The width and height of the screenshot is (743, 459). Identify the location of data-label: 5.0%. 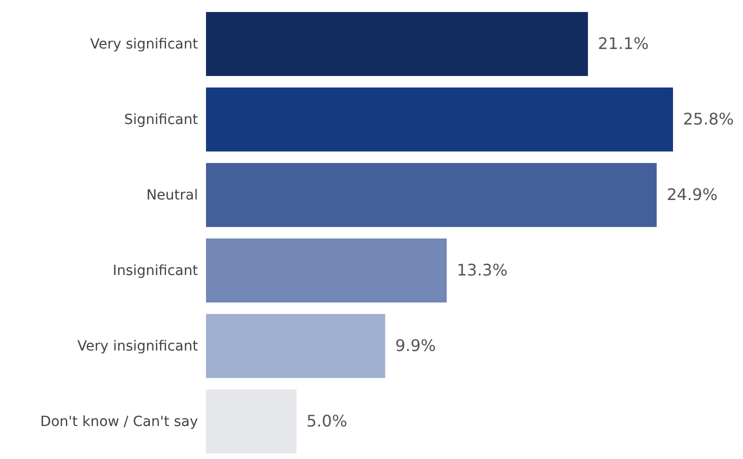
(327, 421).